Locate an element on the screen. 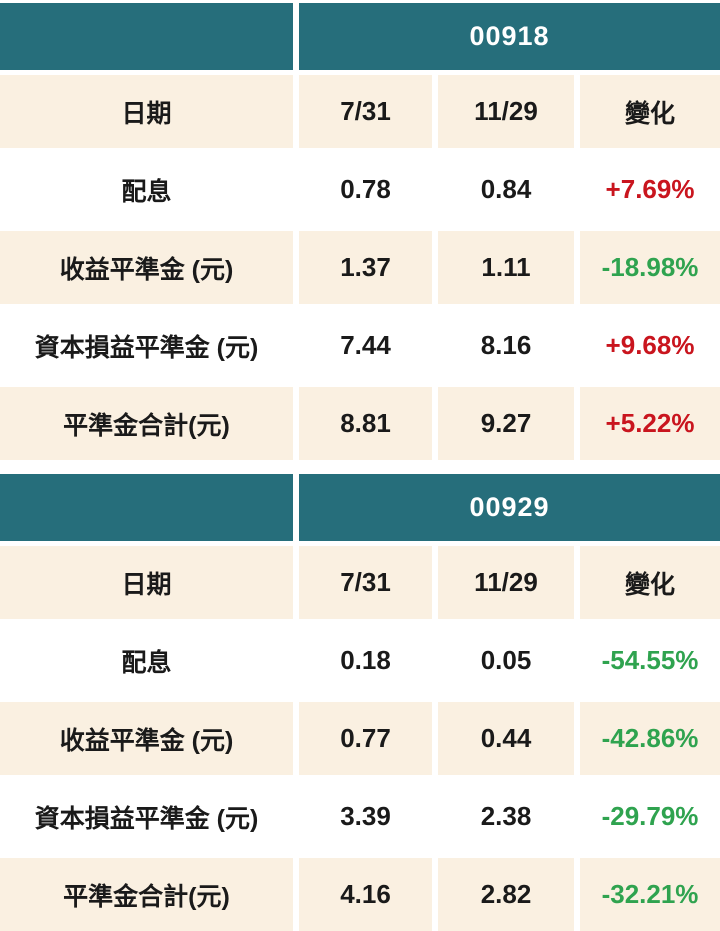 Image resolution: width=720 pixels, height=931 pixels. change-cell: -42.86% is located at coordinates (650, 738).